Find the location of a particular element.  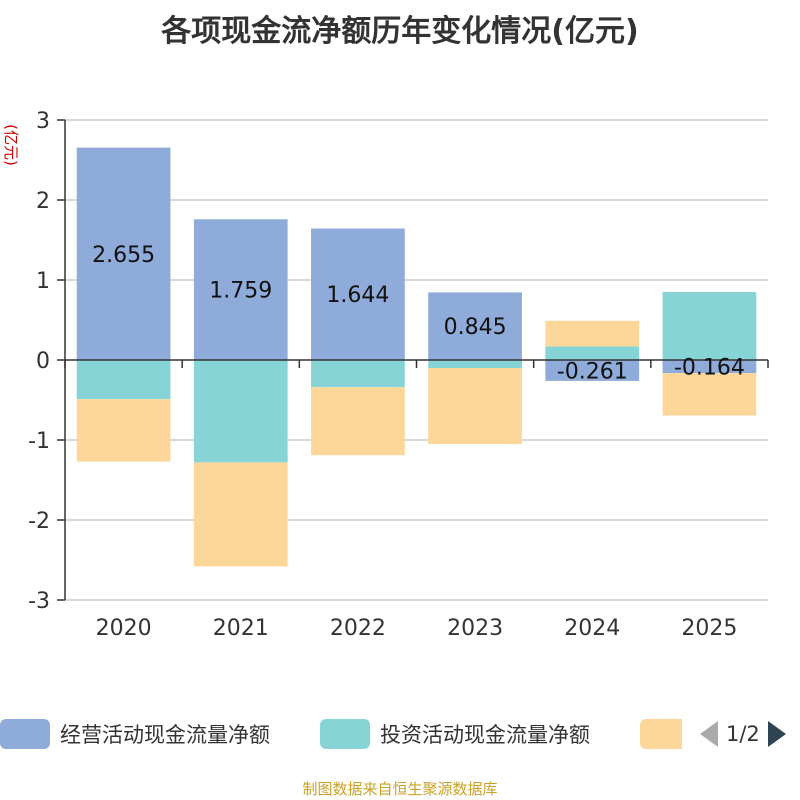

bar-operating-2021 is located at coordinates (240, 289).